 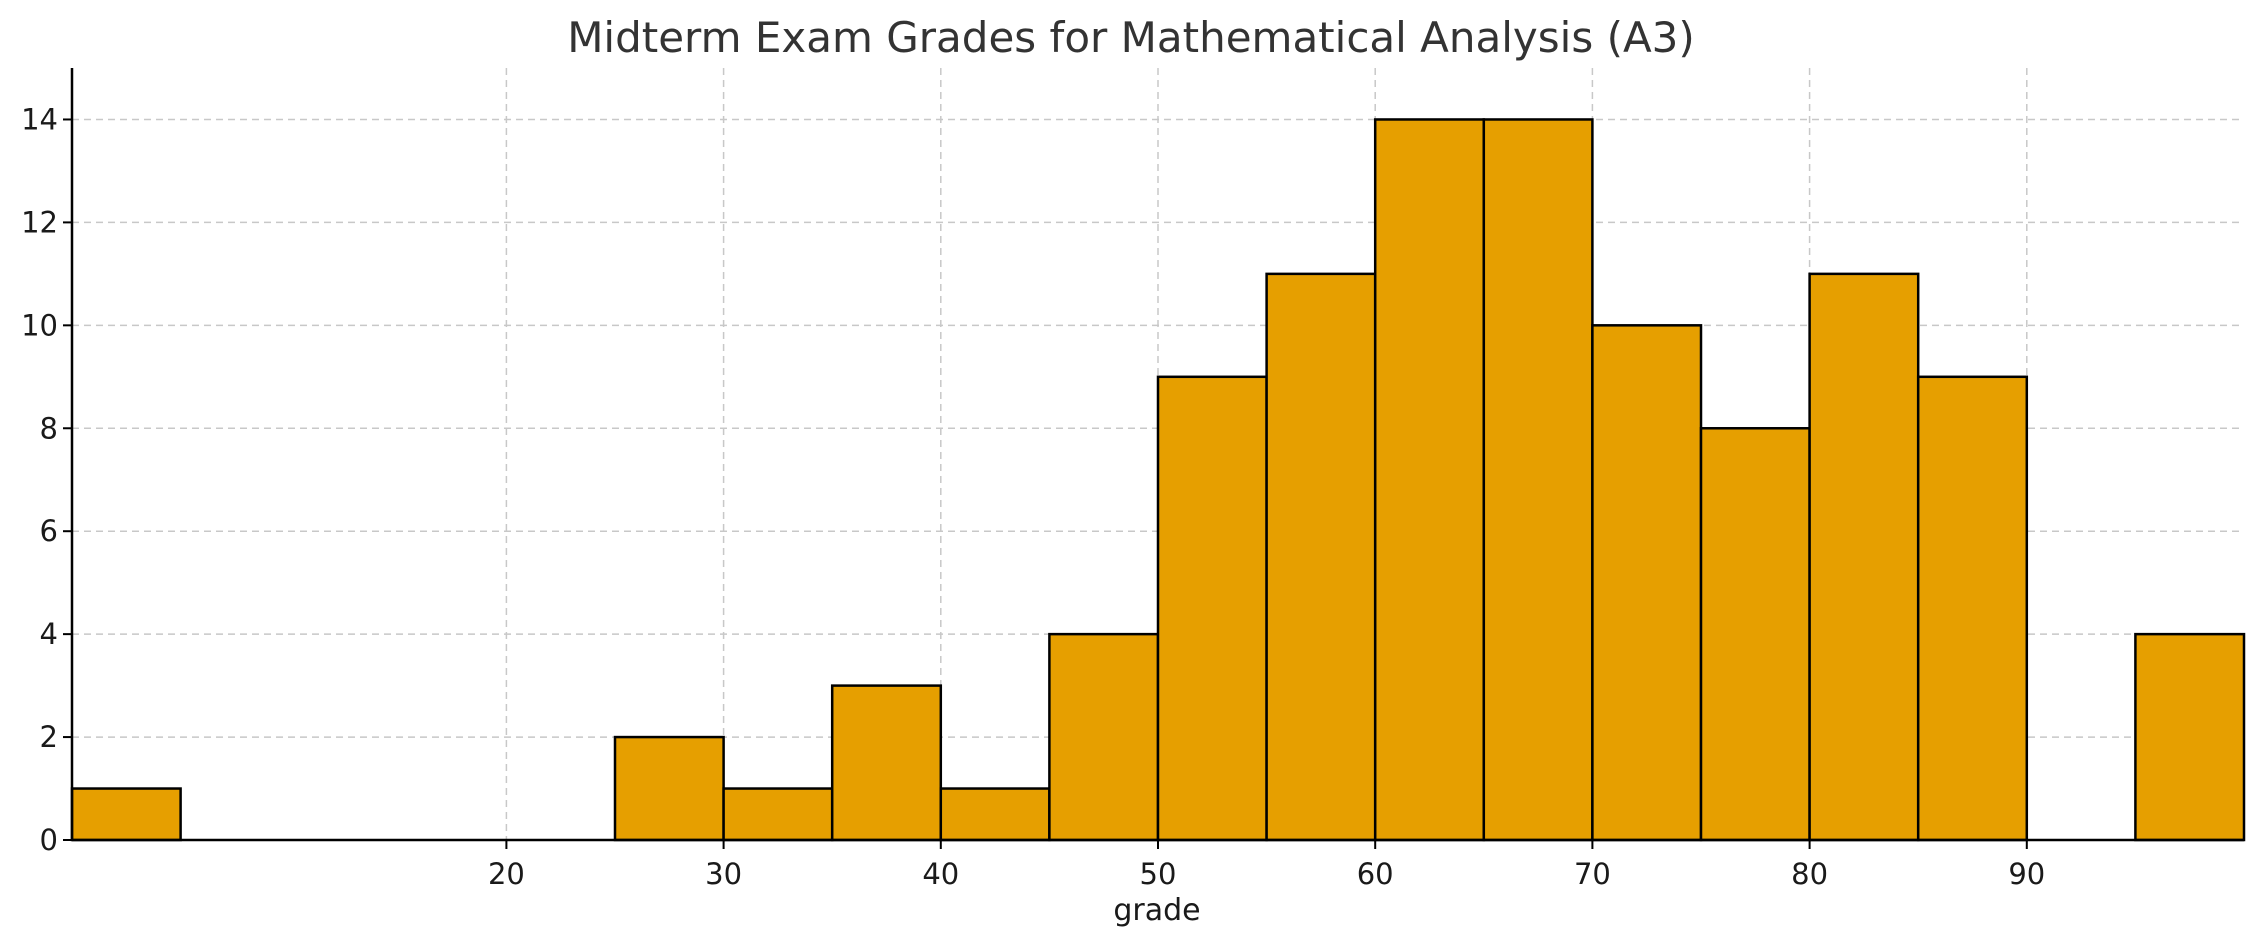 I want to click on y-tick-label: 2, so click(x=49, y=737).